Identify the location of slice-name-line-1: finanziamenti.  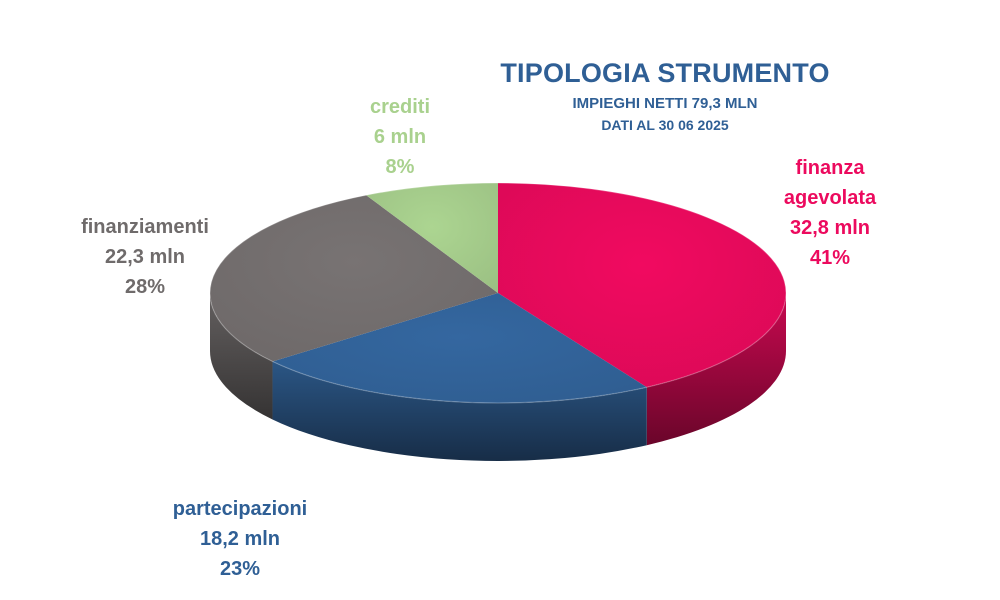
(145, 227).